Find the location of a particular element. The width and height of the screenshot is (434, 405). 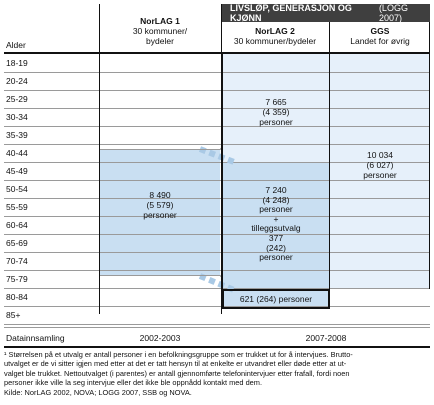

norlag2-80-block is located at coordinates (276, 299).